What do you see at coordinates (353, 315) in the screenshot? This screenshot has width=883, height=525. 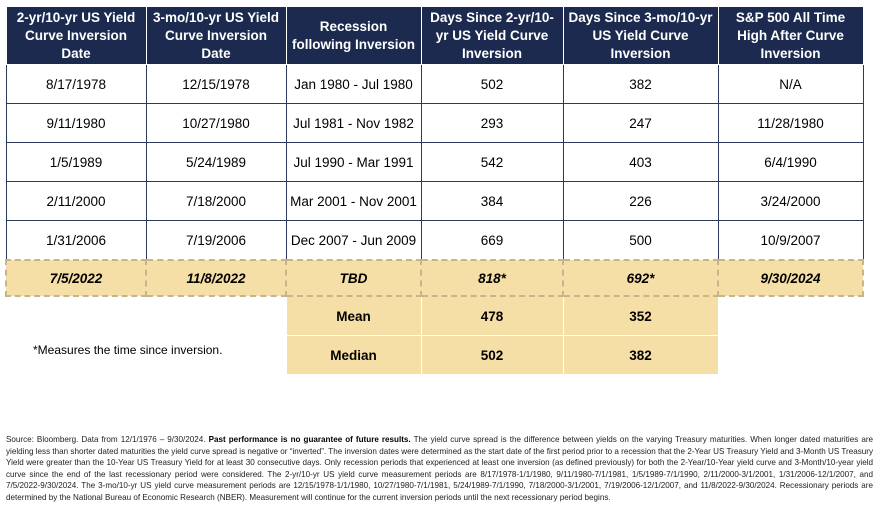 I see `mean-label: Mean` at bounding box center [353, 315].